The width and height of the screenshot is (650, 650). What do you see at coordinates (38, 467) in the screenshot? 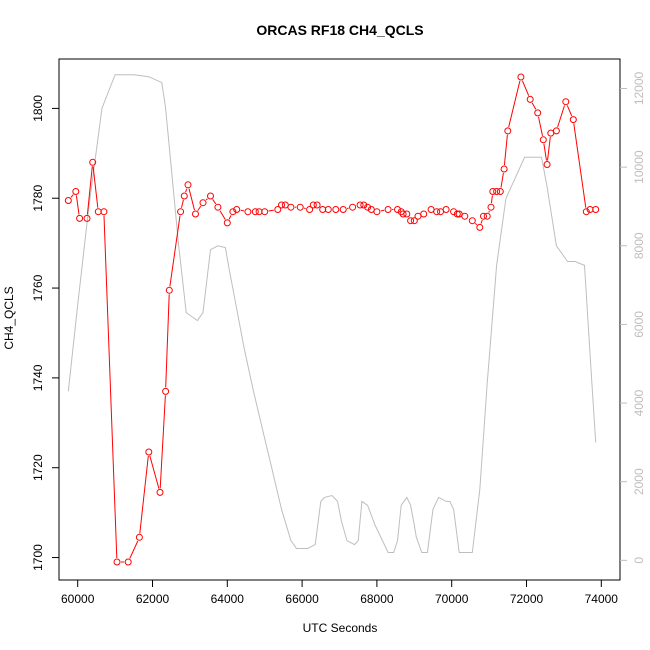
I see `y-tick-label-1720: 1720` at bounding box center [38, 467].